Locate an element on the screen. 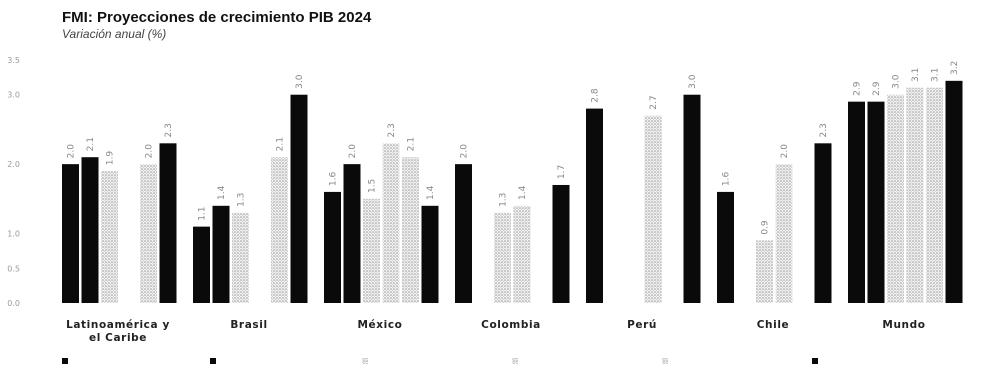 The width and height of the screenshot is (1005, 370). category-label: Latinoamérica y el Caribe is located at coordinates (118, 331).